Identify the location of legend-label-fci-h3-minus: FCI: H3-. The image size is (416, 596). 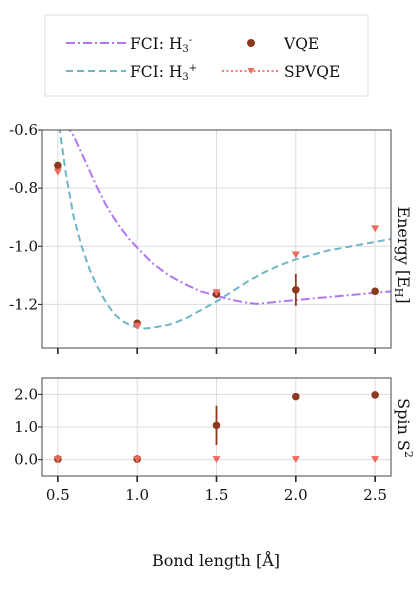
(161, 45).